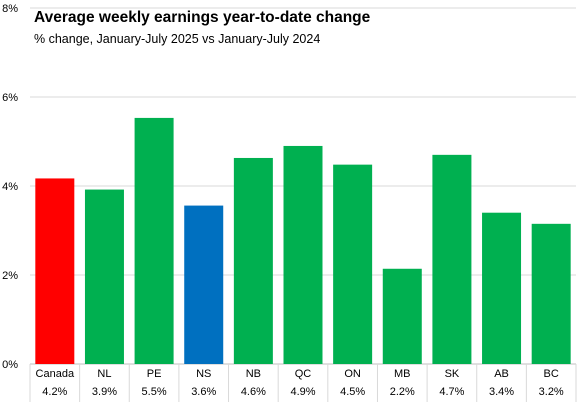 Image resolution: width=577 pixels, height=404 pixels. Describe the element at coordinates (402, 392) in the screenshot. I see `data-label: 2.2%` at that location.